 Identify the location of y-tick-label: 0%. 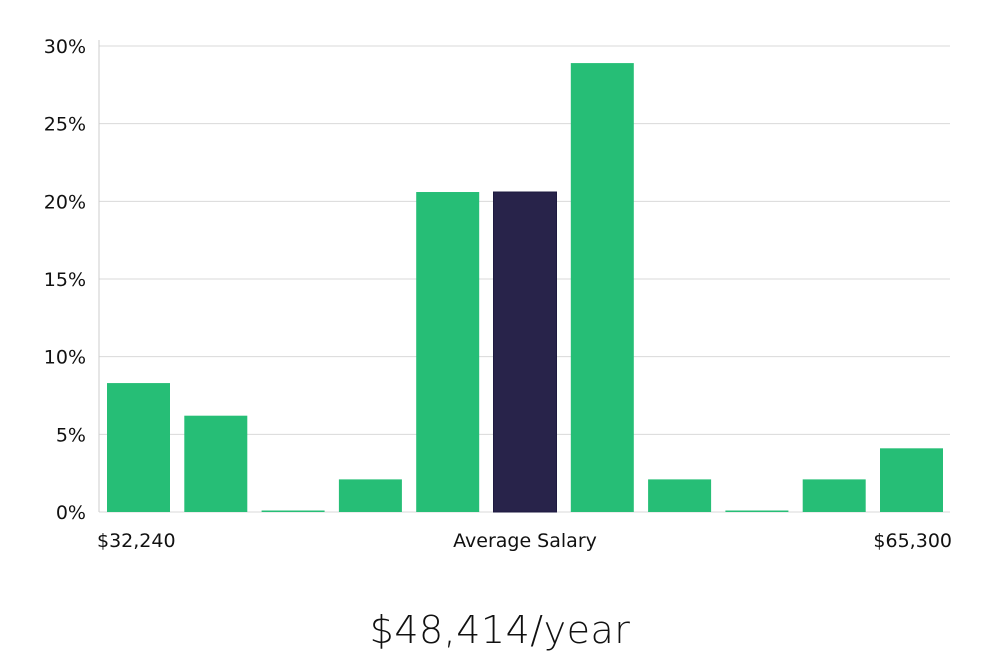
(71, 513).